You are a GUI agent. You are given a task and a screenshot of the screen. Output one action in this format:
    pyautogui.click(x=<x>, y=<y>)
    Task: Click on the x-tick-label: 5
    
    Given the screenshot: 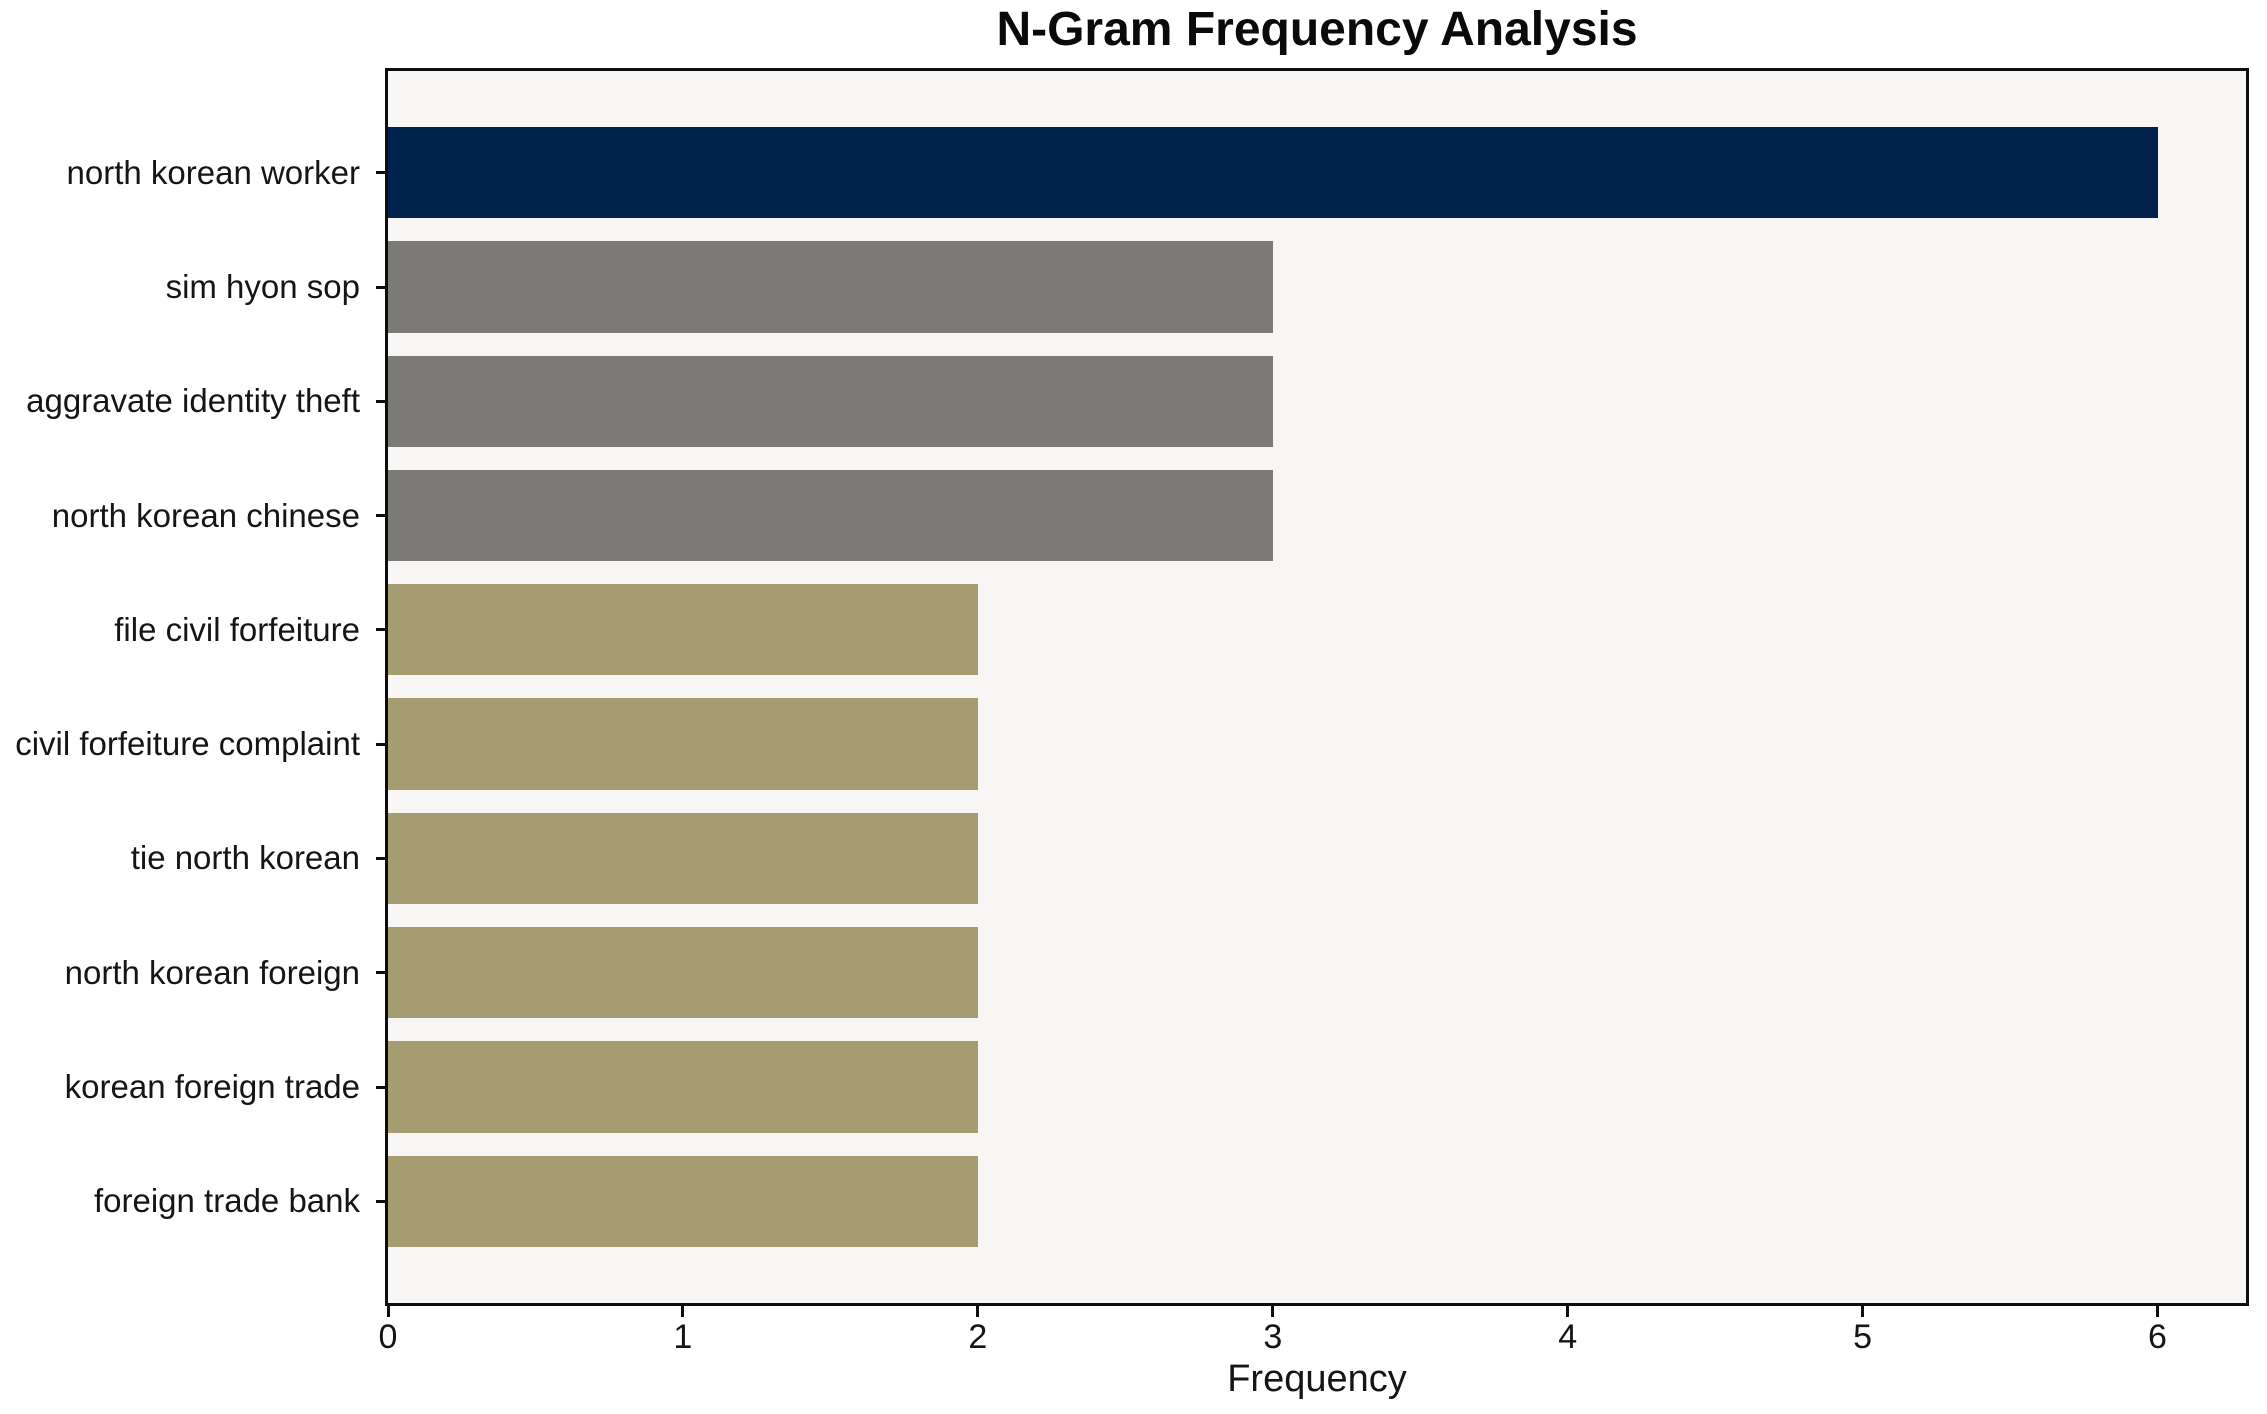 What is the action you would take?
    pyautogui.click(x=1863, y=1337)
    